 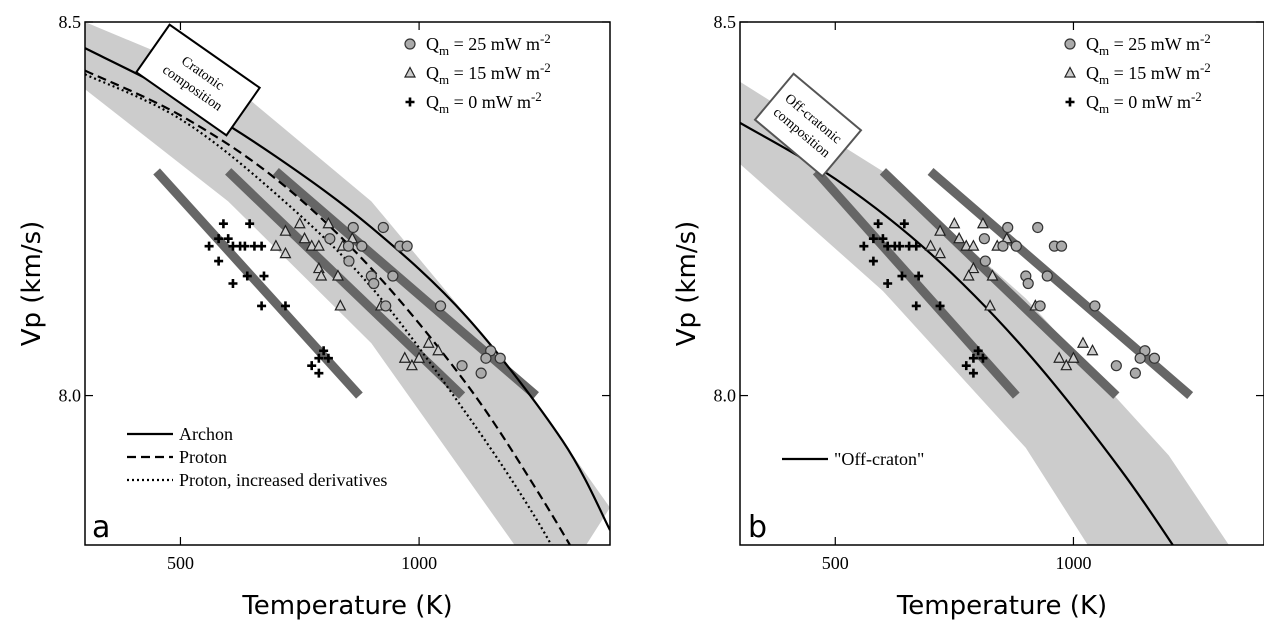 What do you see at coordinates (1148, 44) in the screenshot?
I see `legend-label: Qm = 25 mW m-2` at bounding box center [1148, 44].